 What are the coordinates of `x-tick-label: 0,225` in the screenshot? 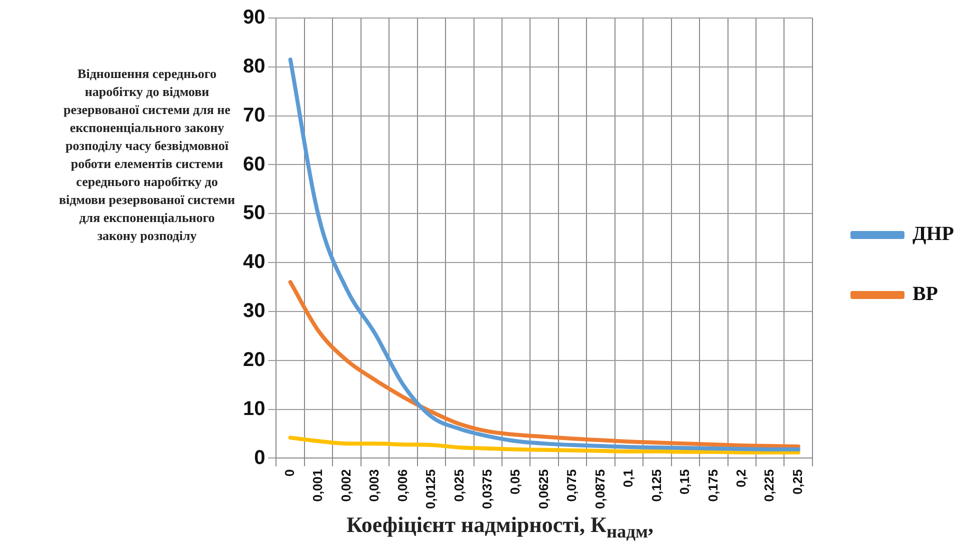 It's located at (769, 485).